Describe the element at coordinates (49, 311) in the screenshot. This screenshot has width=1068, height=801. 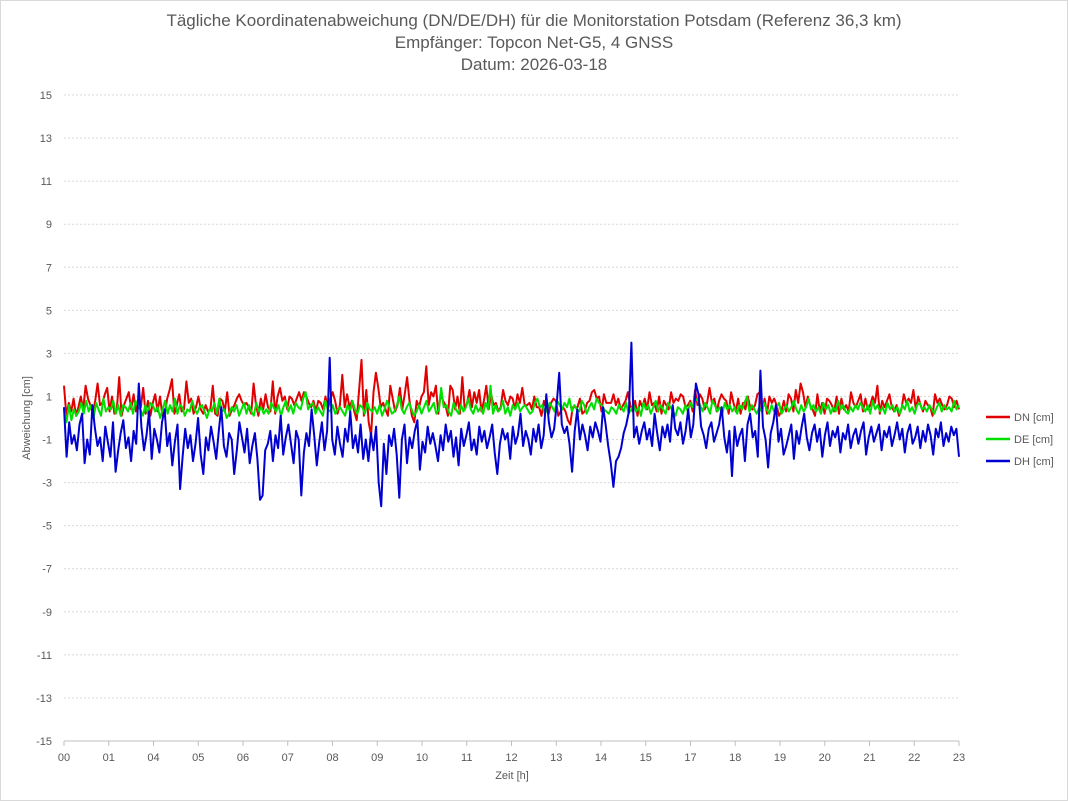
I see `y-tick-label: 5` at that location.